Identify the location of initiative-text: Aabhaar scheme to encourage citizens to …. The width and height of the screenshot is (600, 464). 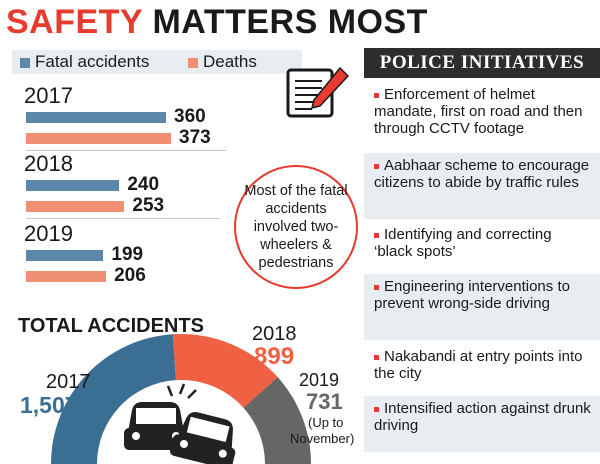
(482, 174).